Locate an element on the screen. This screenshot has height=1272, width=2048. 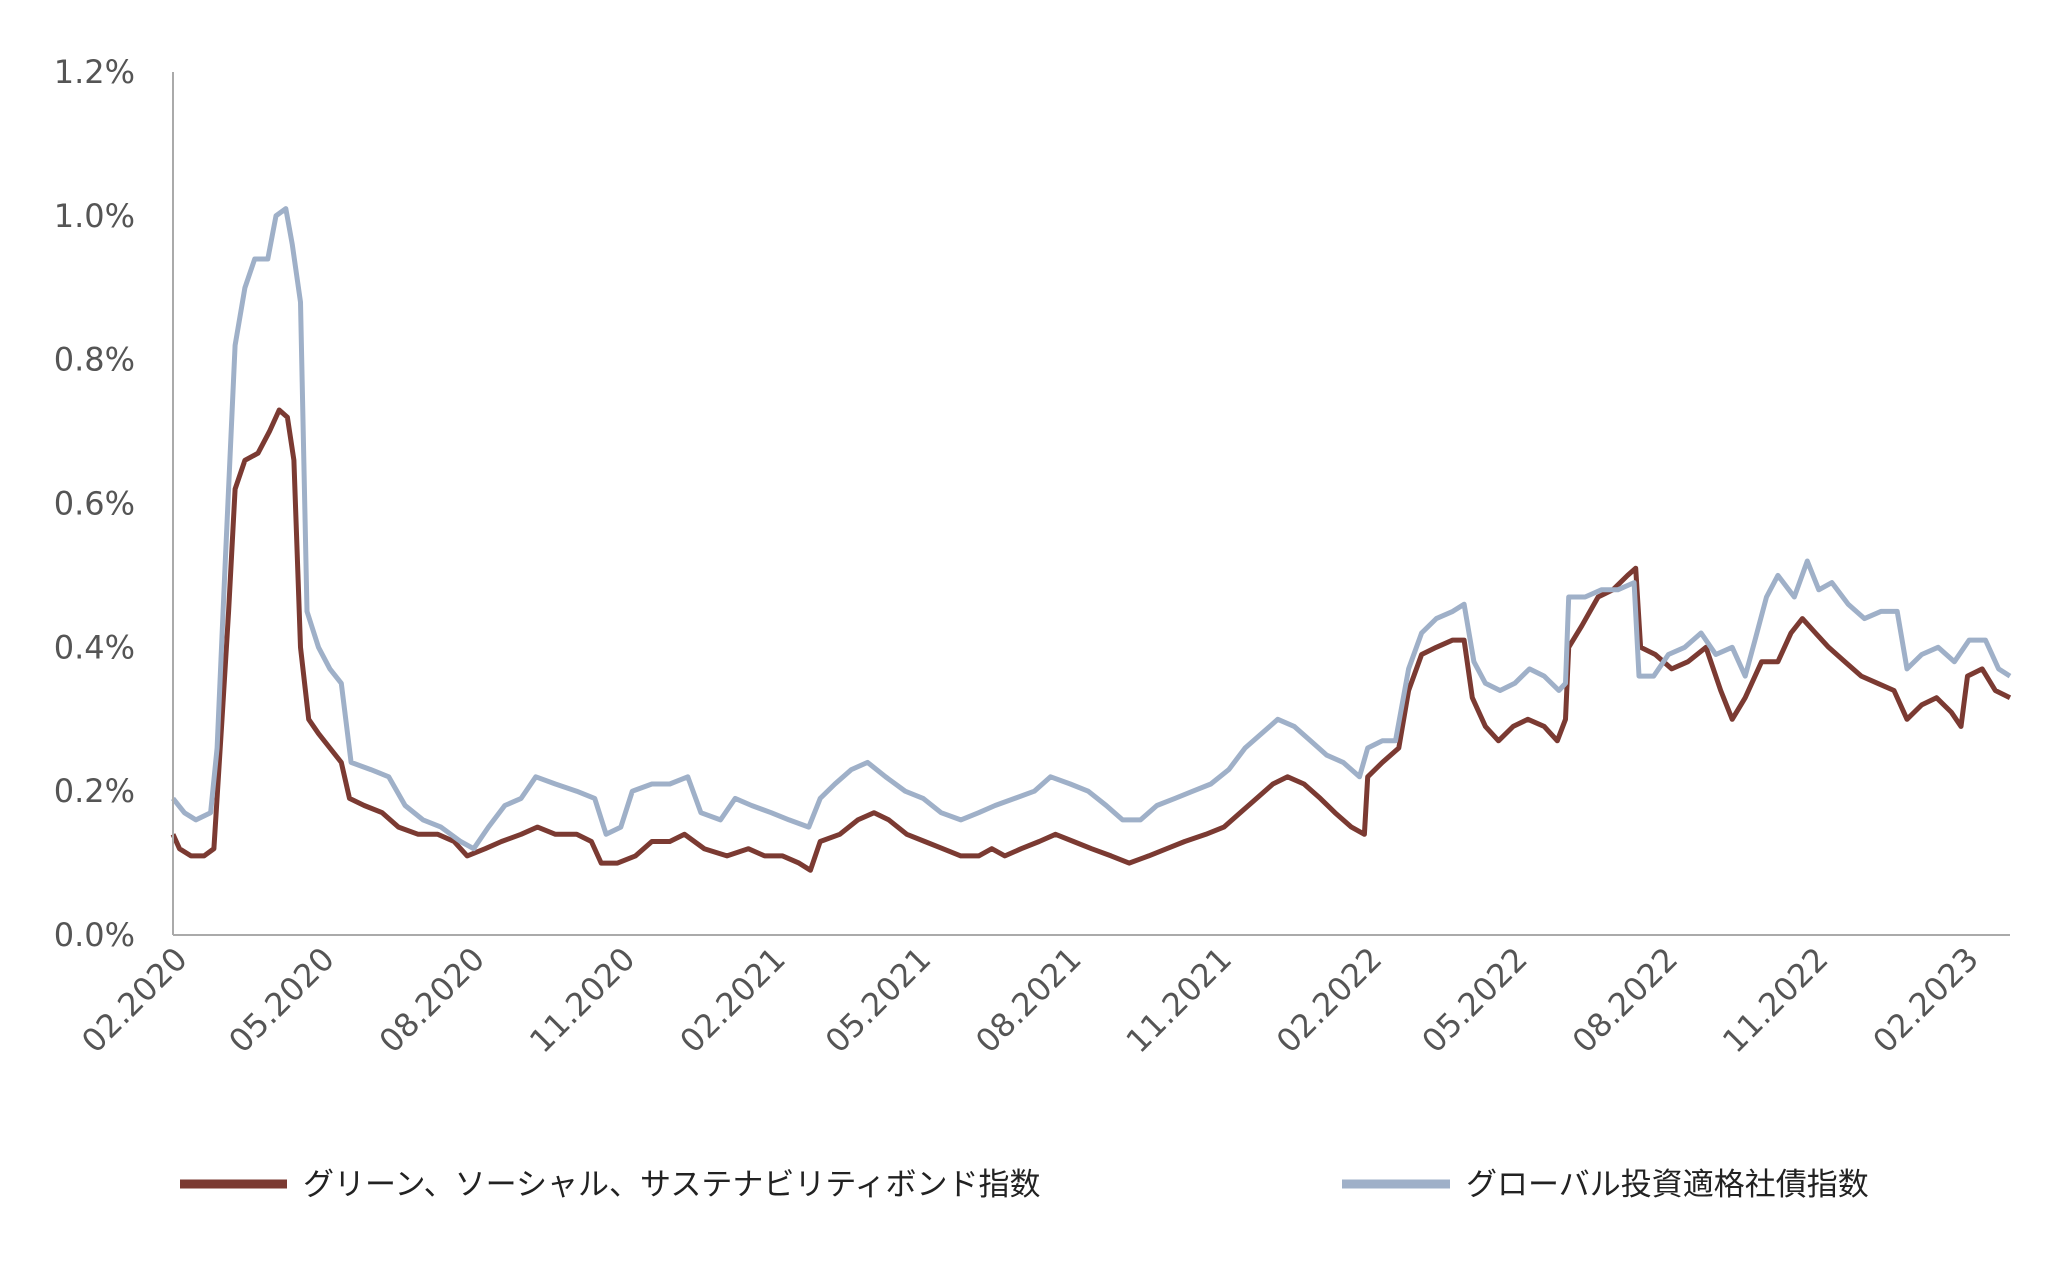
x-tick-label: 11.2020 is located at coordinates (582, 1000).